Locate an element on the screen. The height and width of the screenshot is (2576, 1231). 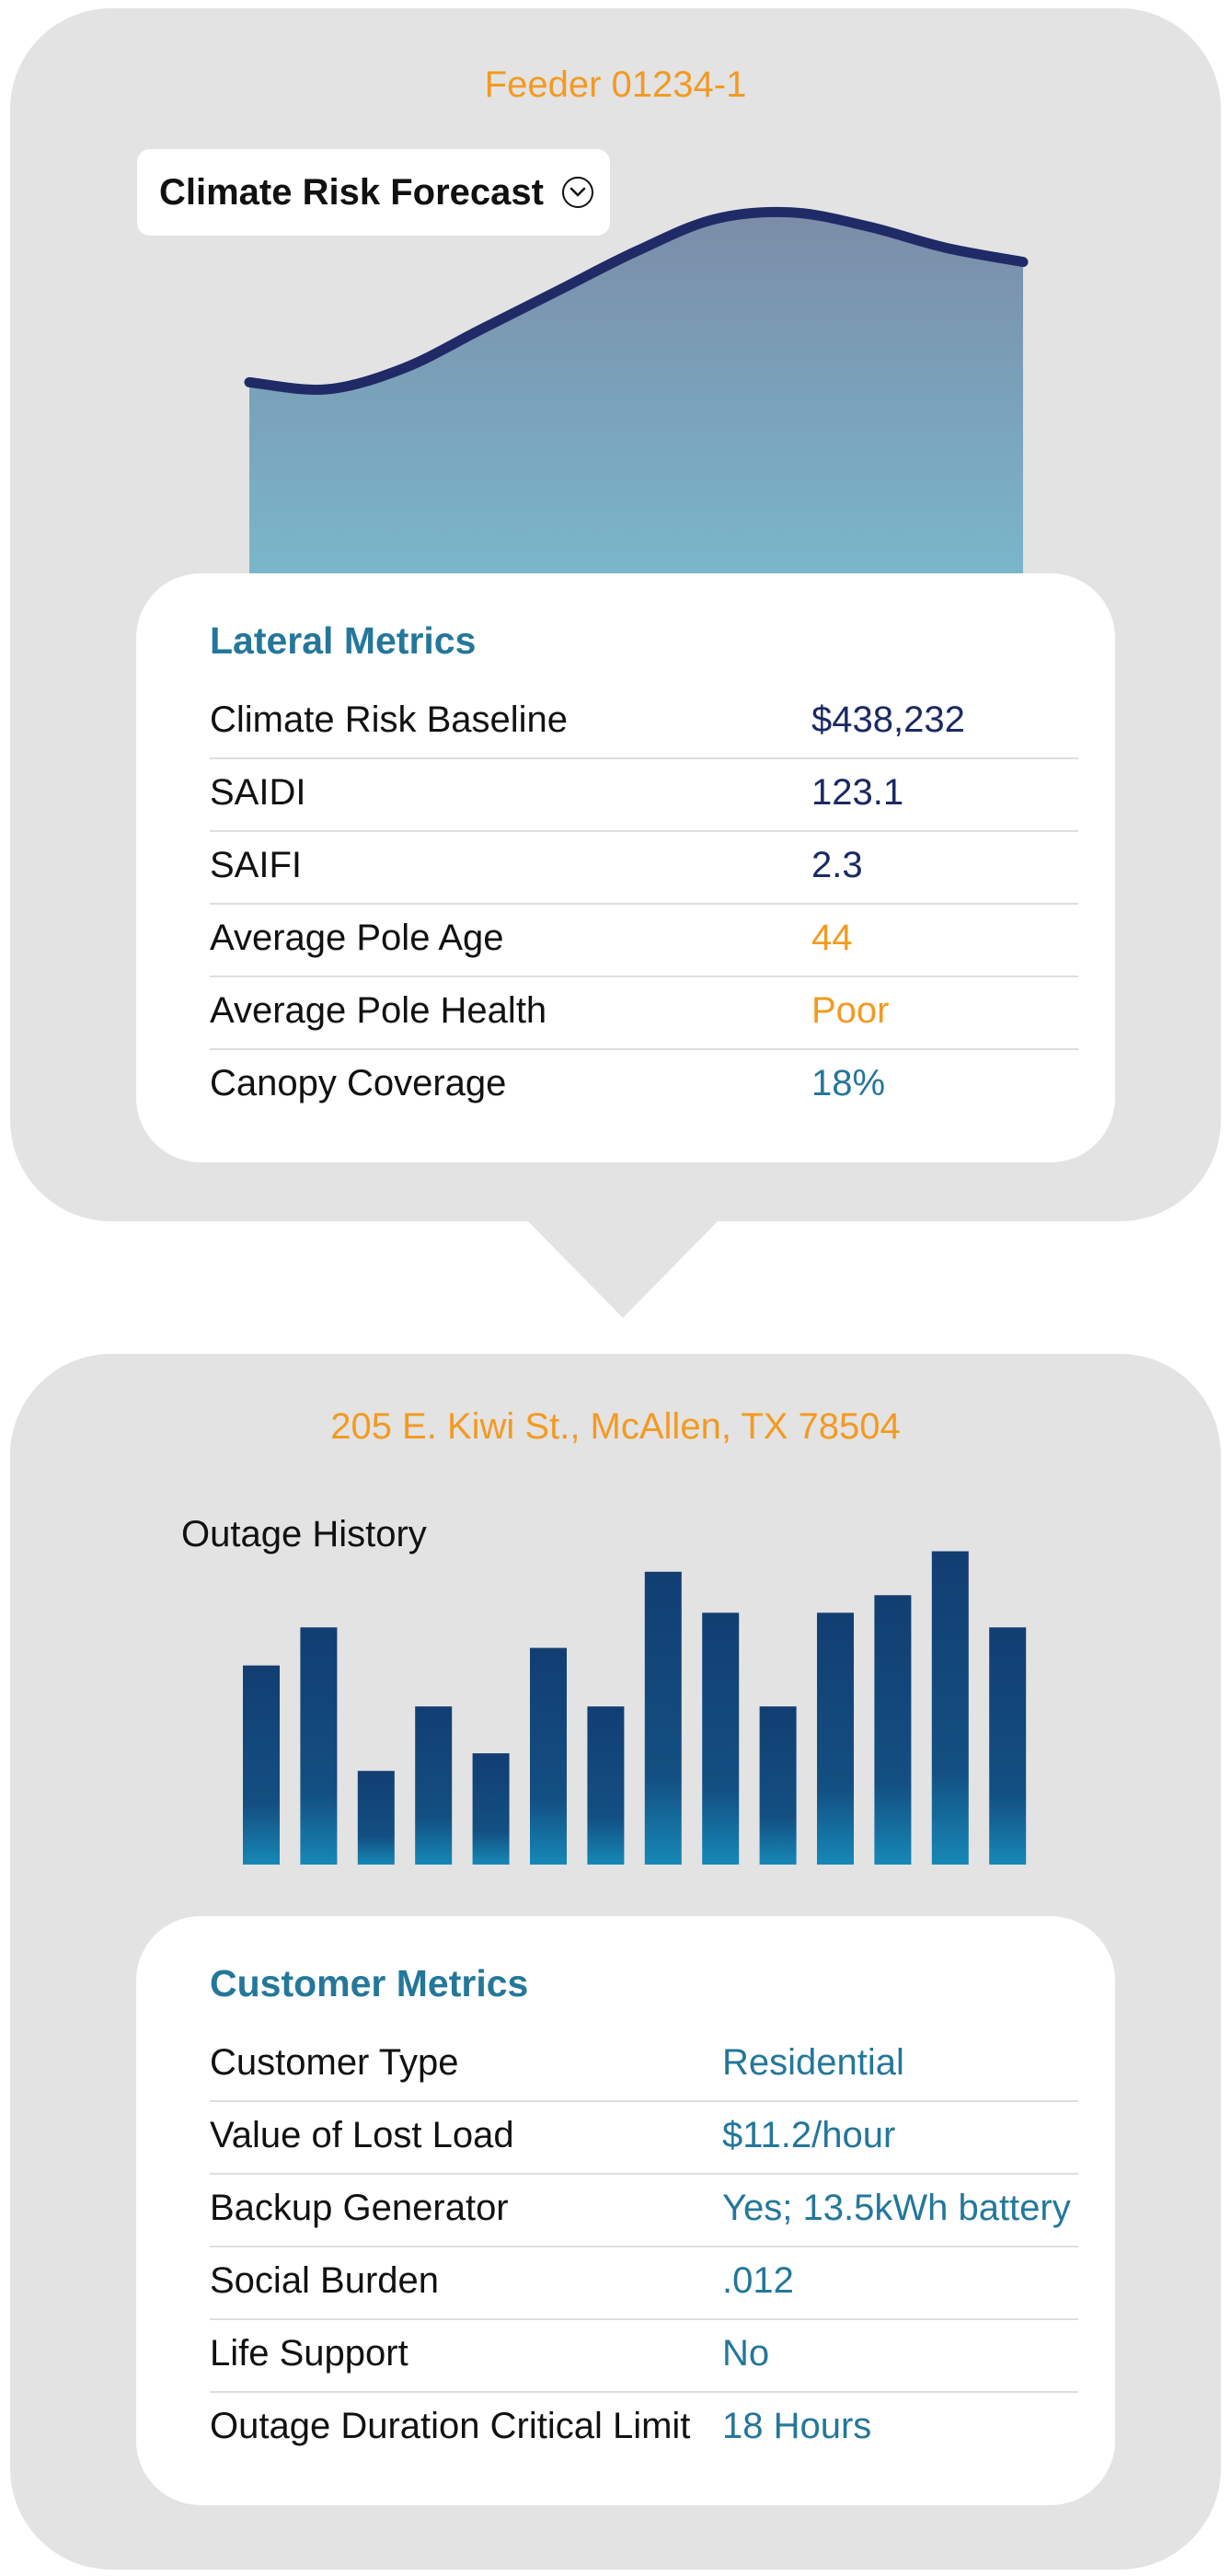
feeder-title: Feeder 01234-1 is located at coordinates (615, 84).